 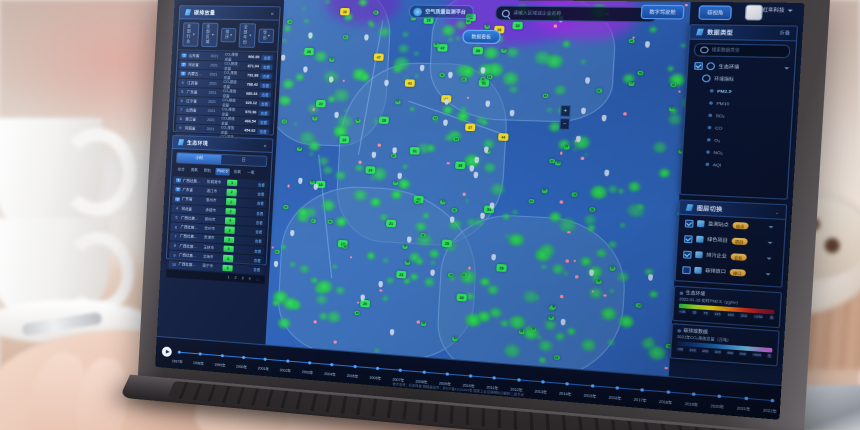 What do you see at coordinates (640, 400) in the screenshot?
I see `timeline-year-label: 2017年` at bounding box center [640, 400].